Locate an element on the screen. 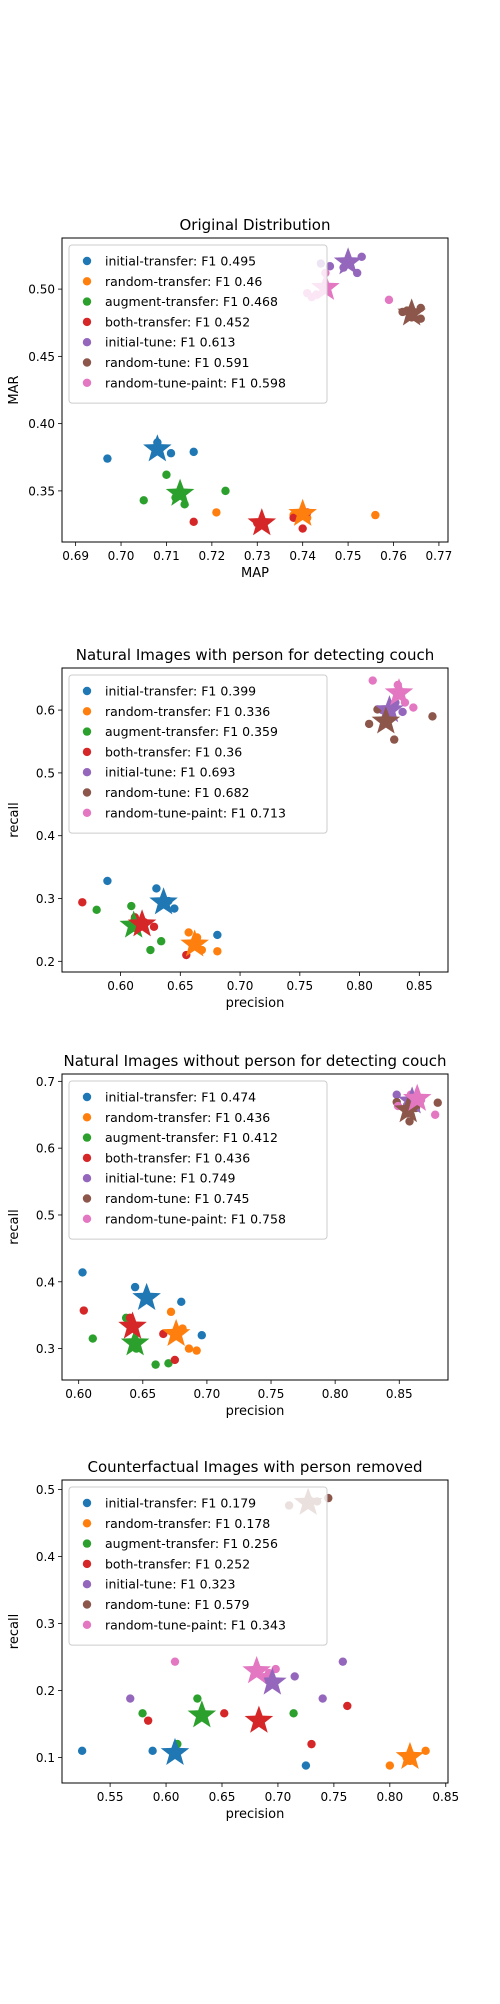 This screenshot has width=500, height=2004. legend-entry-label: initial-transfer: F1 0.495 is located at coordinates (180, 261).